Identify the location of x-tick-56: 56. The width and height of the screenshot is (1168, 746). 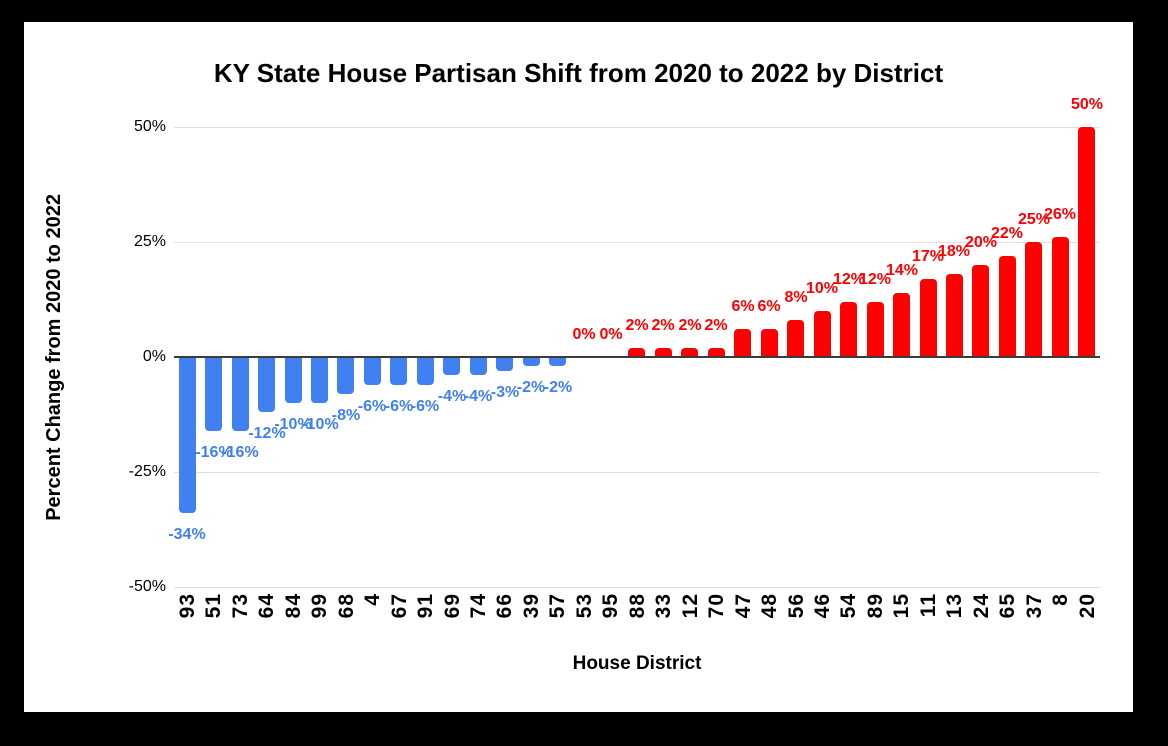
(796, 619).